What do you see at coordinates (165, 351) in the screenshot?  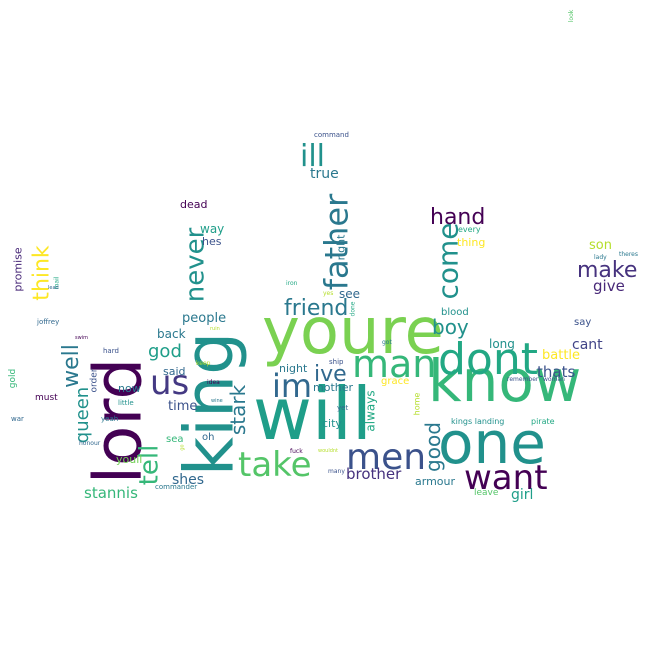 I see `word-god: god` at bounding box center [165, 351].